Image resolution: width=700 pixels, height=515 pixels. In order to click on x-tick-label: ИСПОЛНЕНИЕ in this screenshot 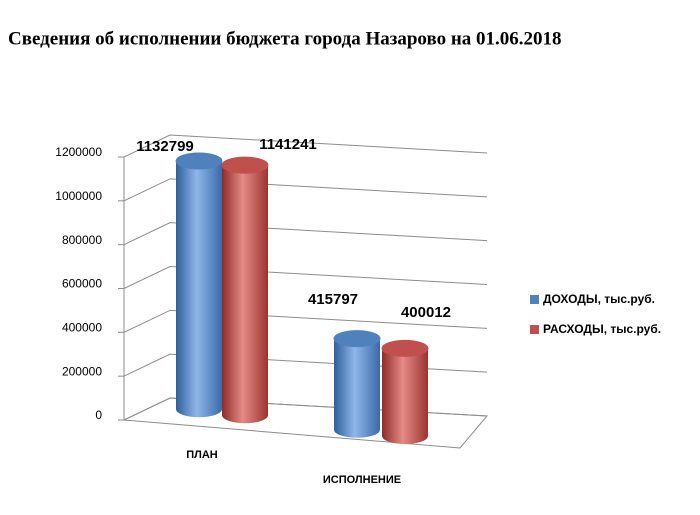, I will do `click(362, 480)`.